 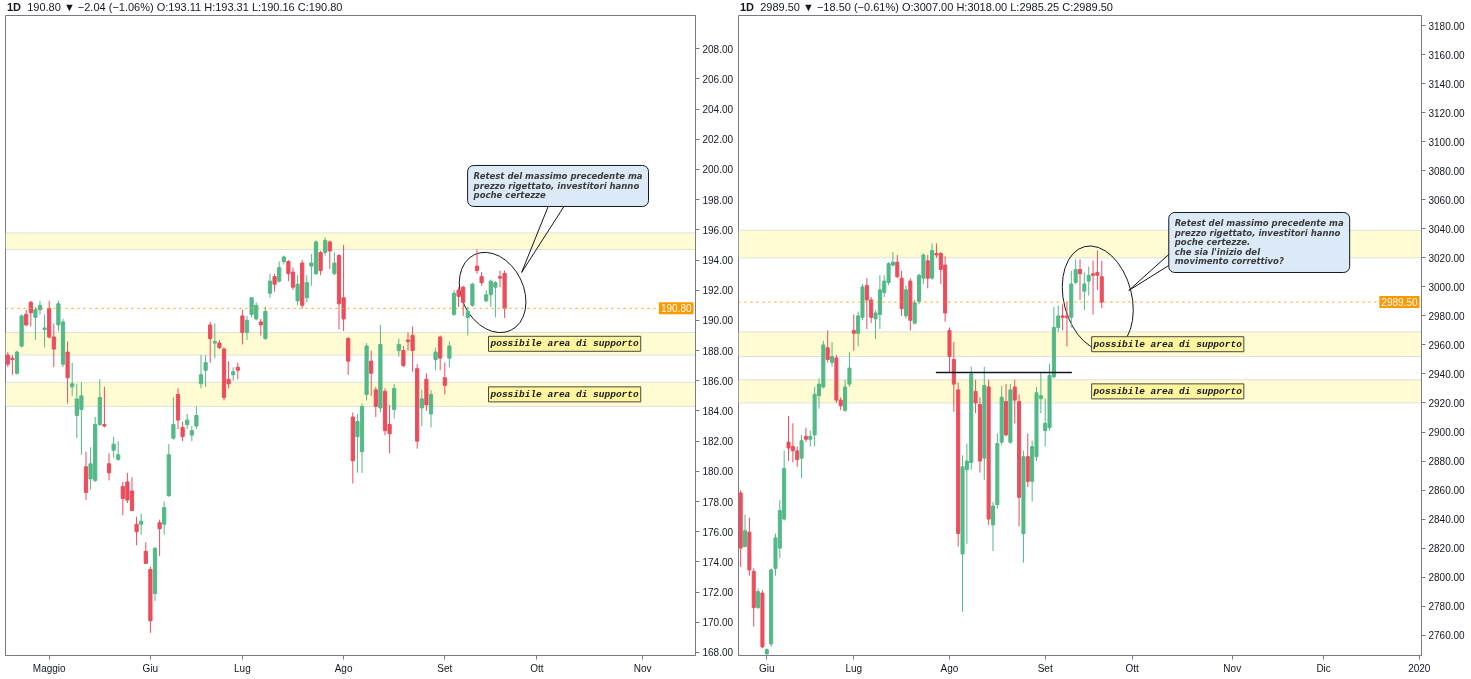 What do you see at coordinates (718, 472) in the screenshot?
I see `y-tick-label: 180.00` at bounding box center [718, 472].